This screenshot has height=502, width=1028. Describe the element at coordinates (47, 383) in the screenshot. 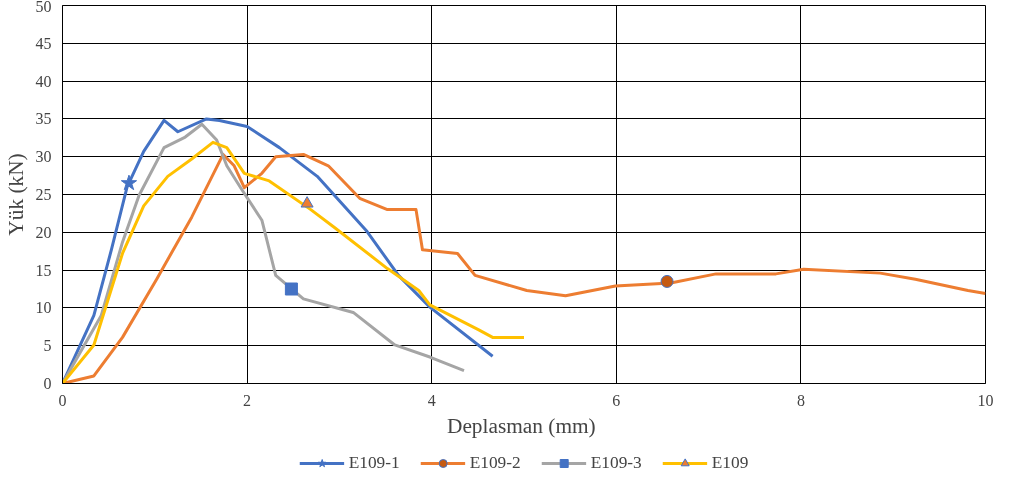

I see `y-tick-label: 0` at that location.